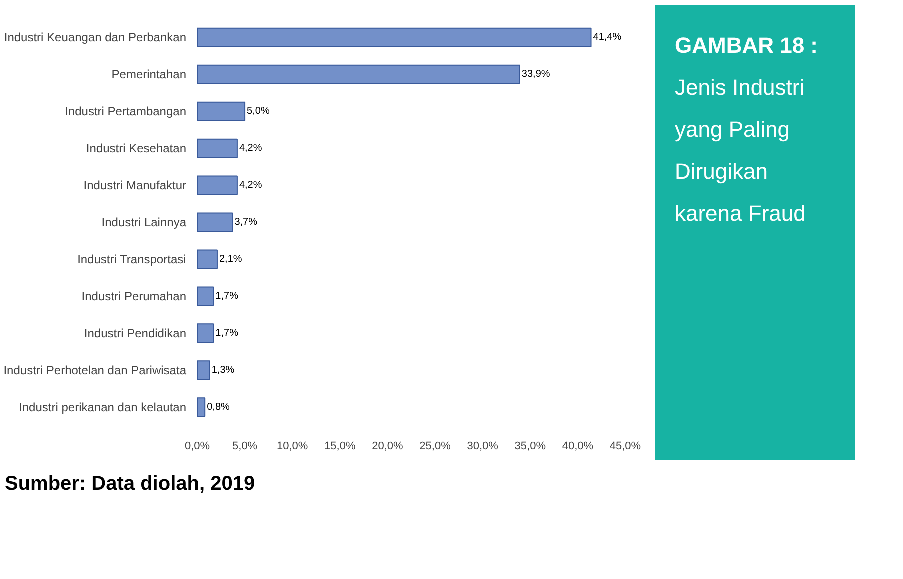 This screenshot has width=903, height=579. What do you see at coordinates (130, 484) in the screenshot?
I see `text: Sumber: Data diolah, 2019` at bounding box center [130, 484].